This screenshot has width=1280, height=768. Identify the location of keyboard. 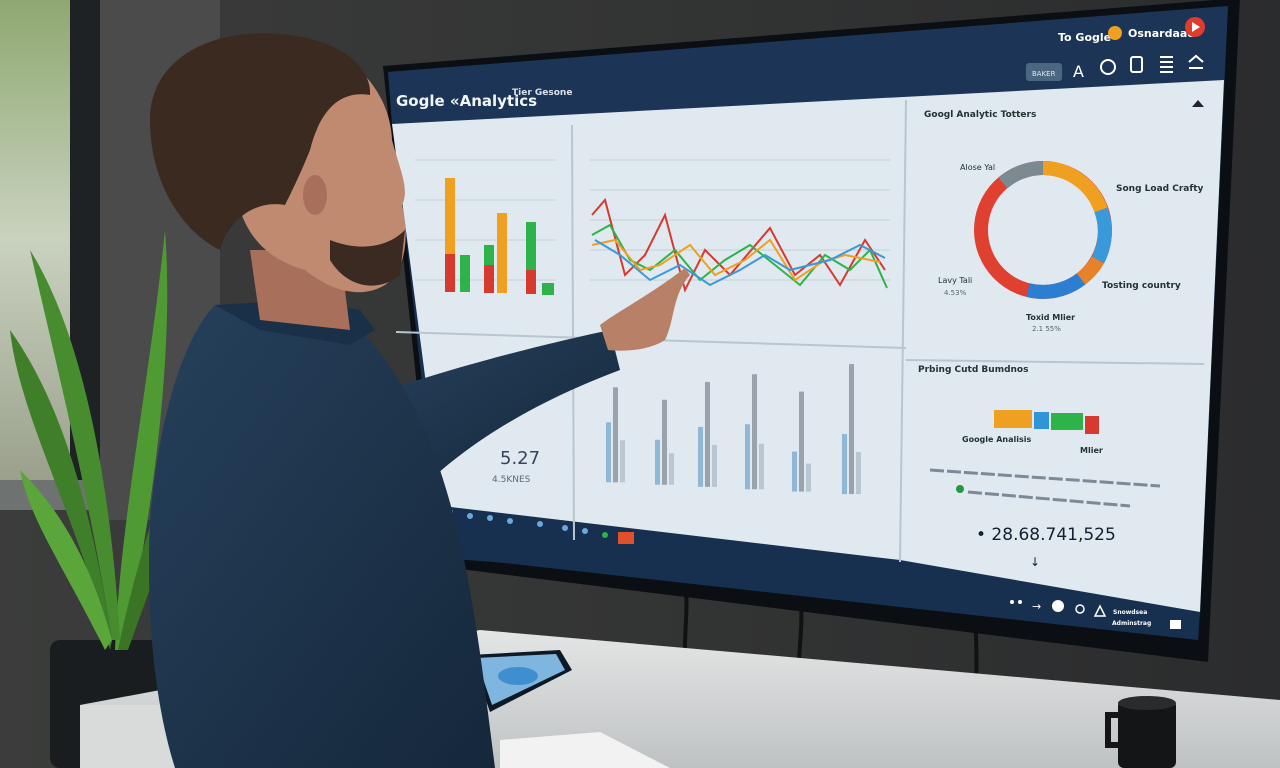
(585, 750).